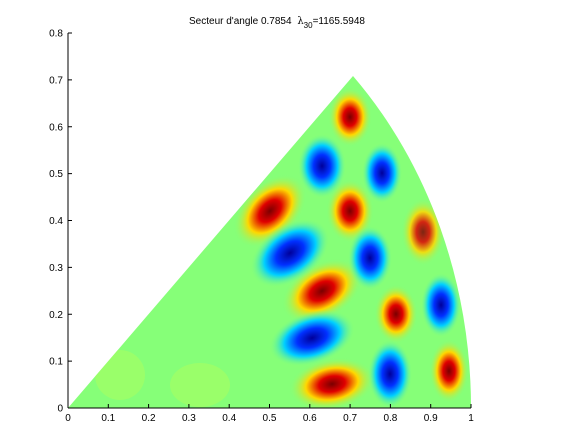 The width and height of the screenshot is (576, 437). What do you see at coordinates (229, 418) in the screenshot?
I see `x-tick-label: 0.4` at bounding box center [229, 418].